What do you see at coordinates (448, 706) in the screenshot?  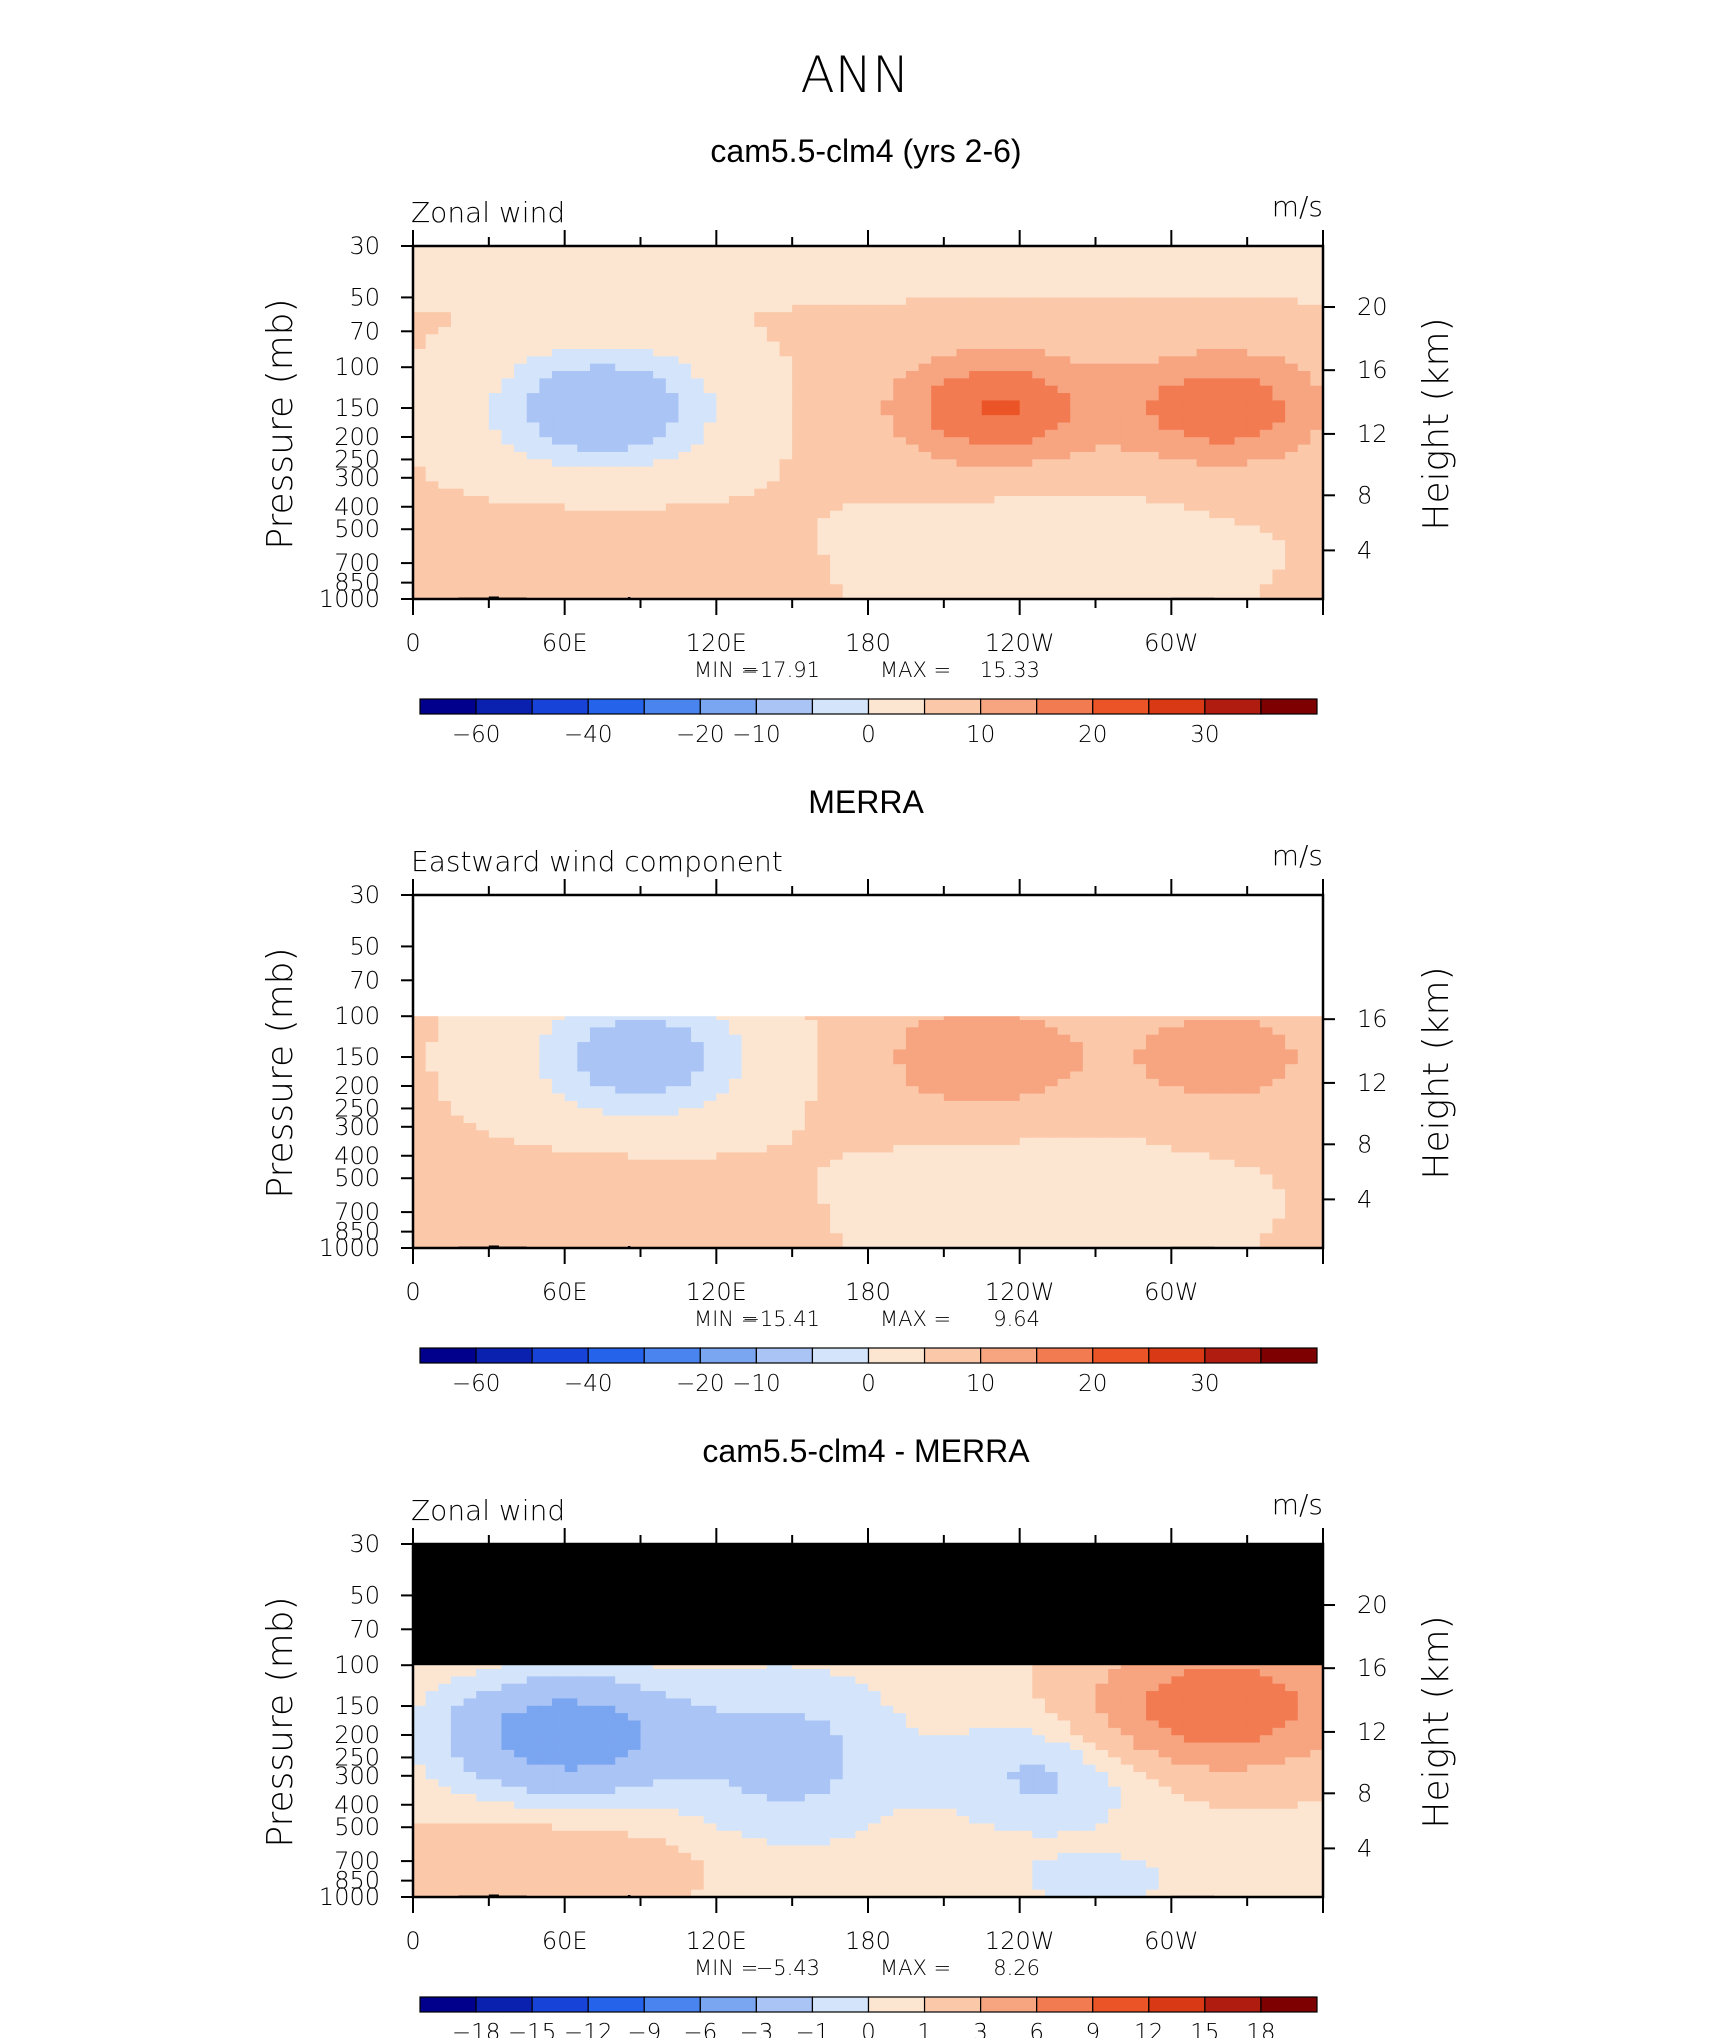 I see `colorbar-swatch` at bounding box center [448, 706].